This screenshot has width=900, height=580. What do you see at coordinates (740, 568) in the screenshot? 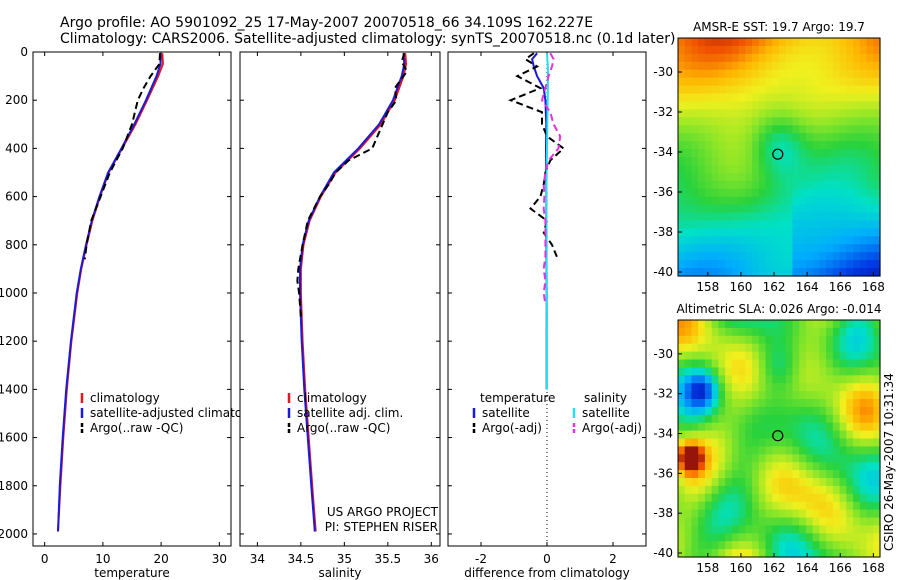
I see `sla-xtick-label: 160` at bounding box center [740, 568].